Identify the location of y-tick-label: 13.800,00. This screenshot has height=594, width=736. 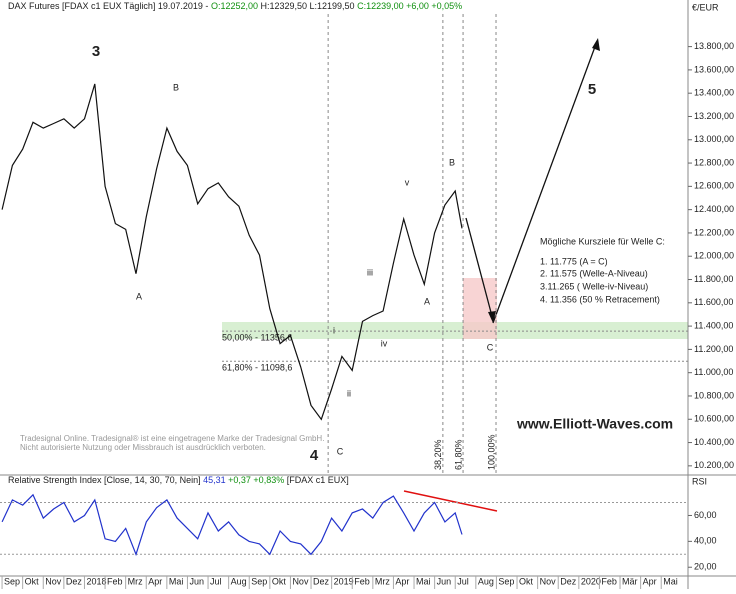
(714, 46).